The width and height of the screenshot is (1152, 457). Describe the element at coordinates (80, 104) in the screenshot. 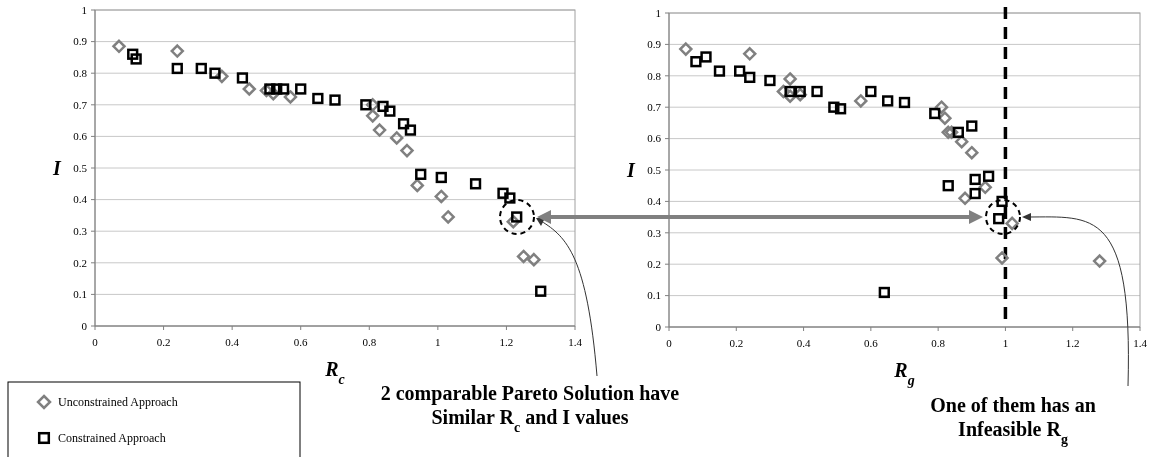

I see `y-tick-label: 0.7` at that location.